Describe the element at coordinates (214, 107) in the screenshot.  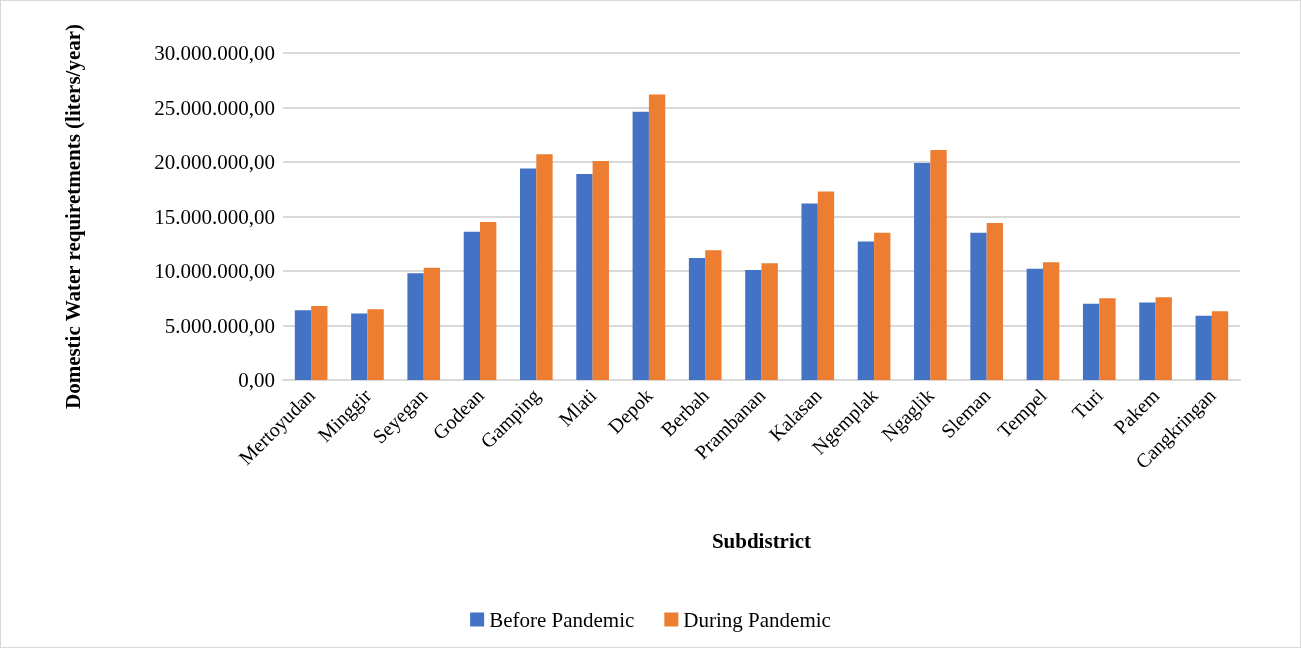
I see `y-tick-label: 25.000.000,00` at that location.